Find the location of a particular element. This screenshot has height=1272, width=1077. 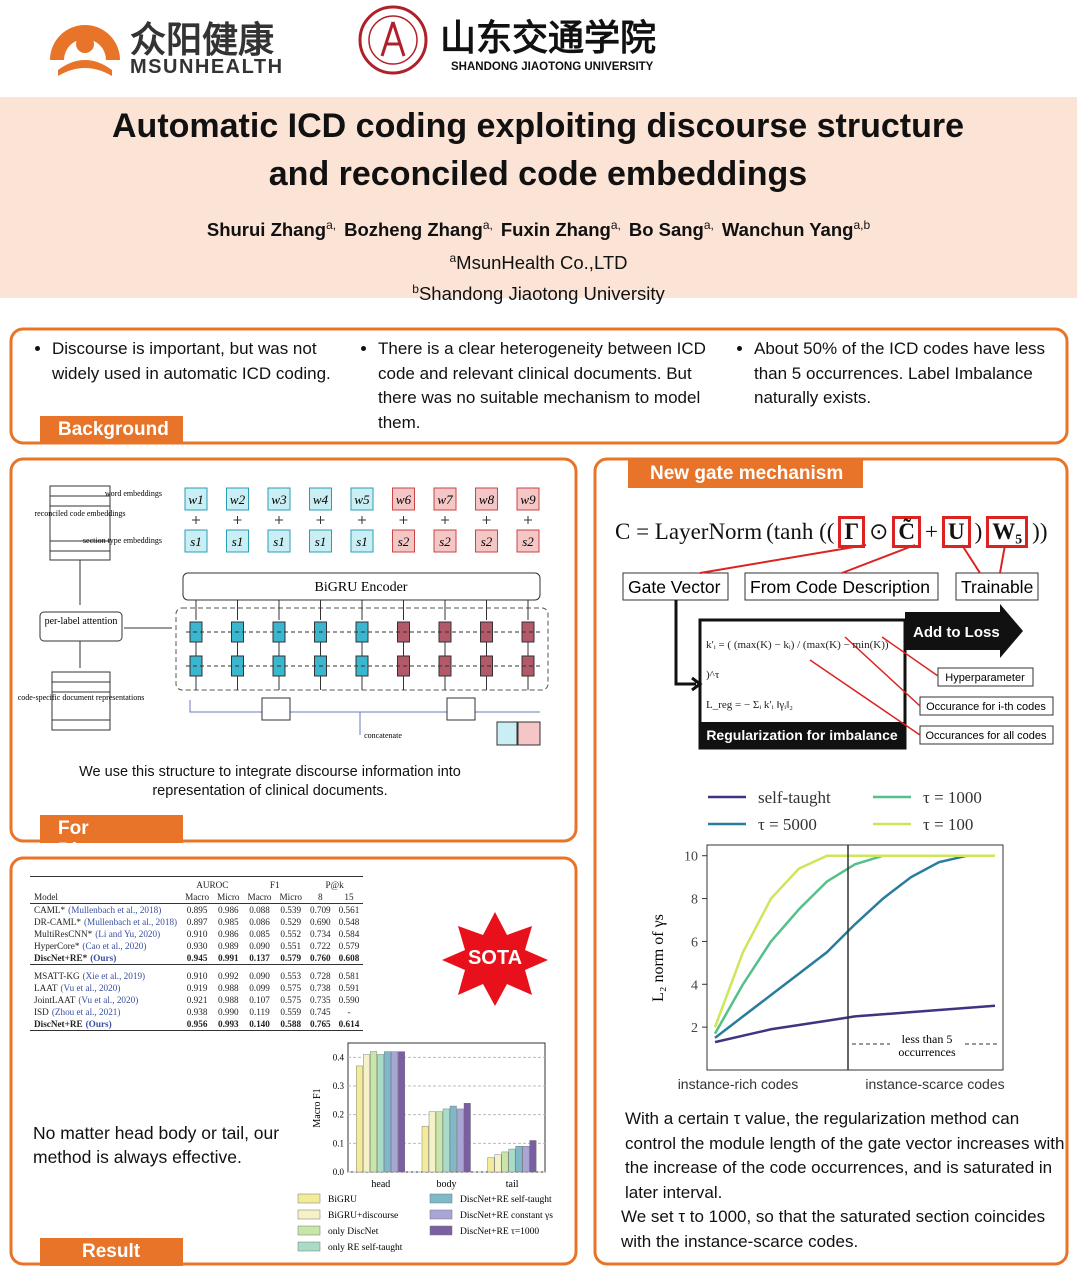

legend-label: DiscNet+RE self-taught is located at coordinates (506, 1199).